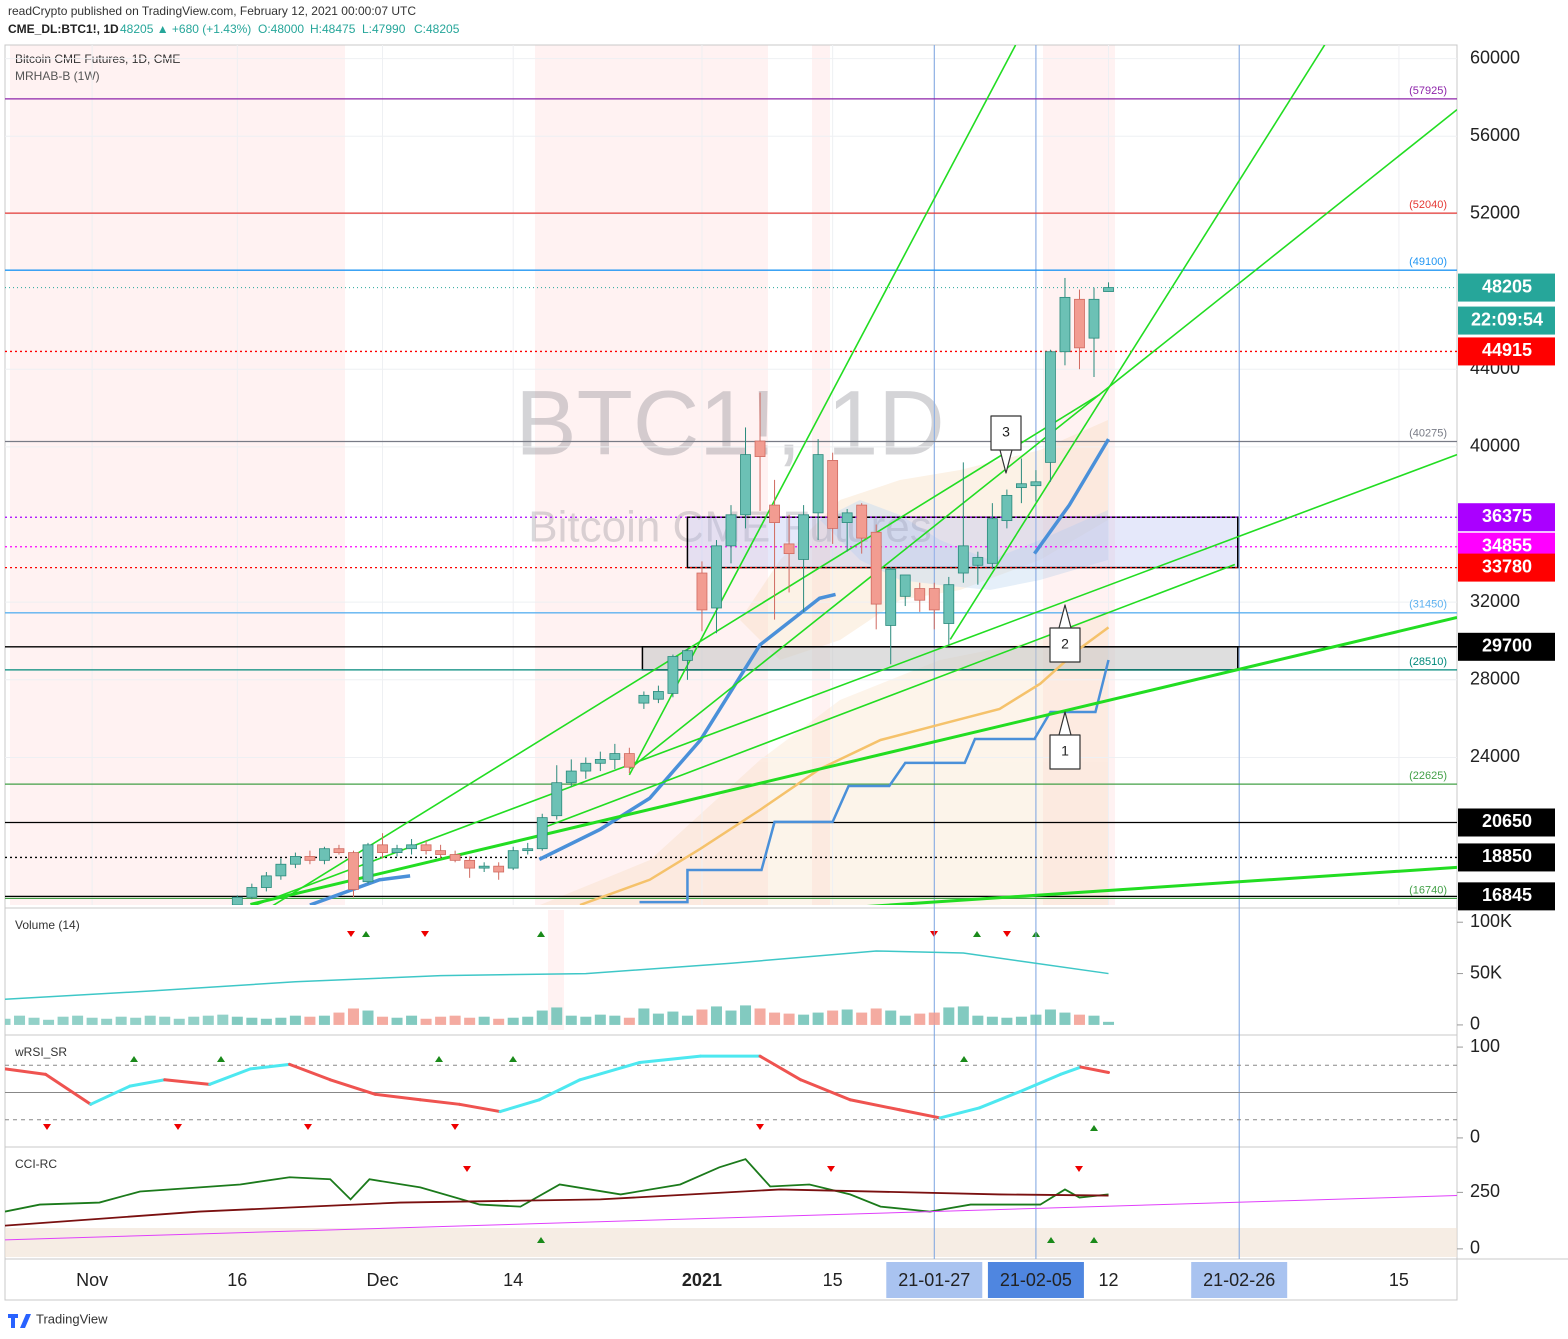 The width and height of the screenshot is (1568, 1339). Describe the element at coordinates (92, 1280) in the screenshot. I see `x-tick-label: Nov` at that location.